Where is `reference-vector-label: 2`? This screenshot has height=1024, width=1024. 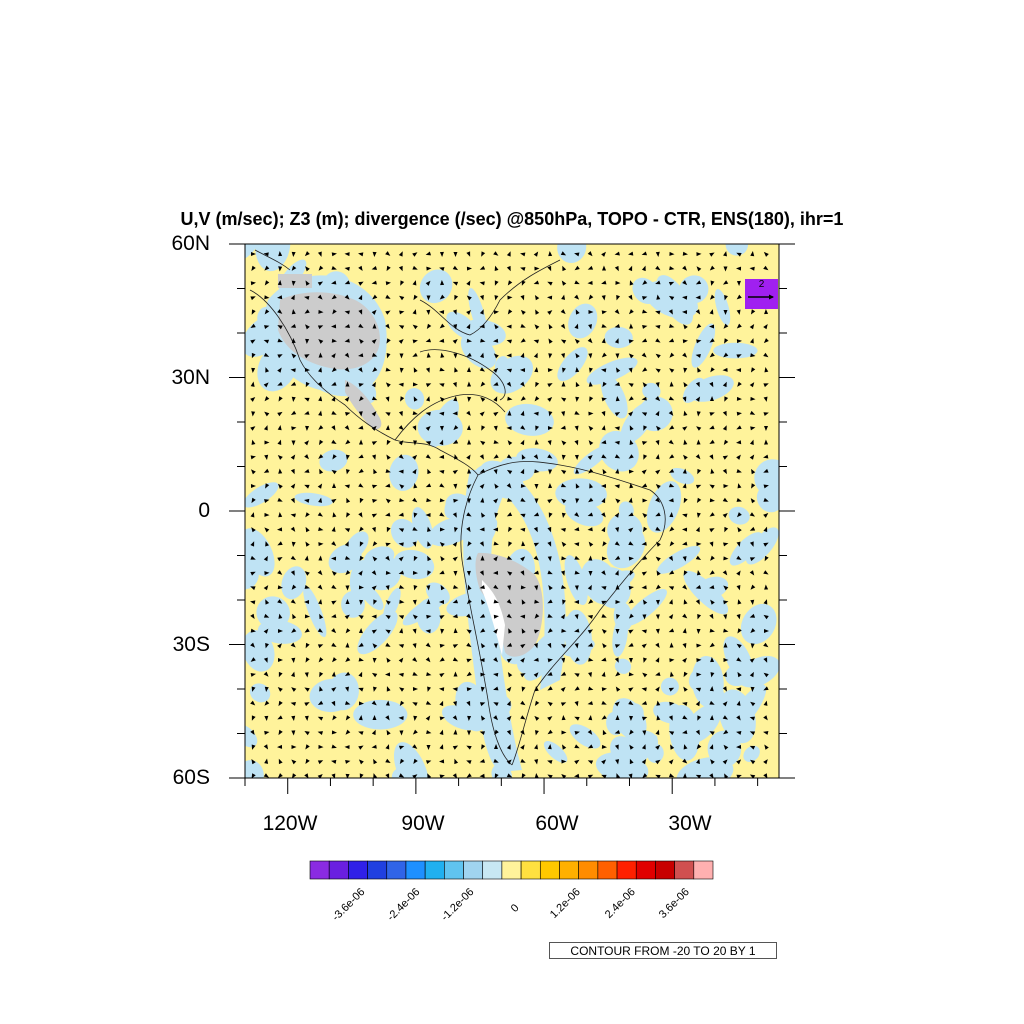
reference-vector-label: 2 is located at coordinates (761, 284).